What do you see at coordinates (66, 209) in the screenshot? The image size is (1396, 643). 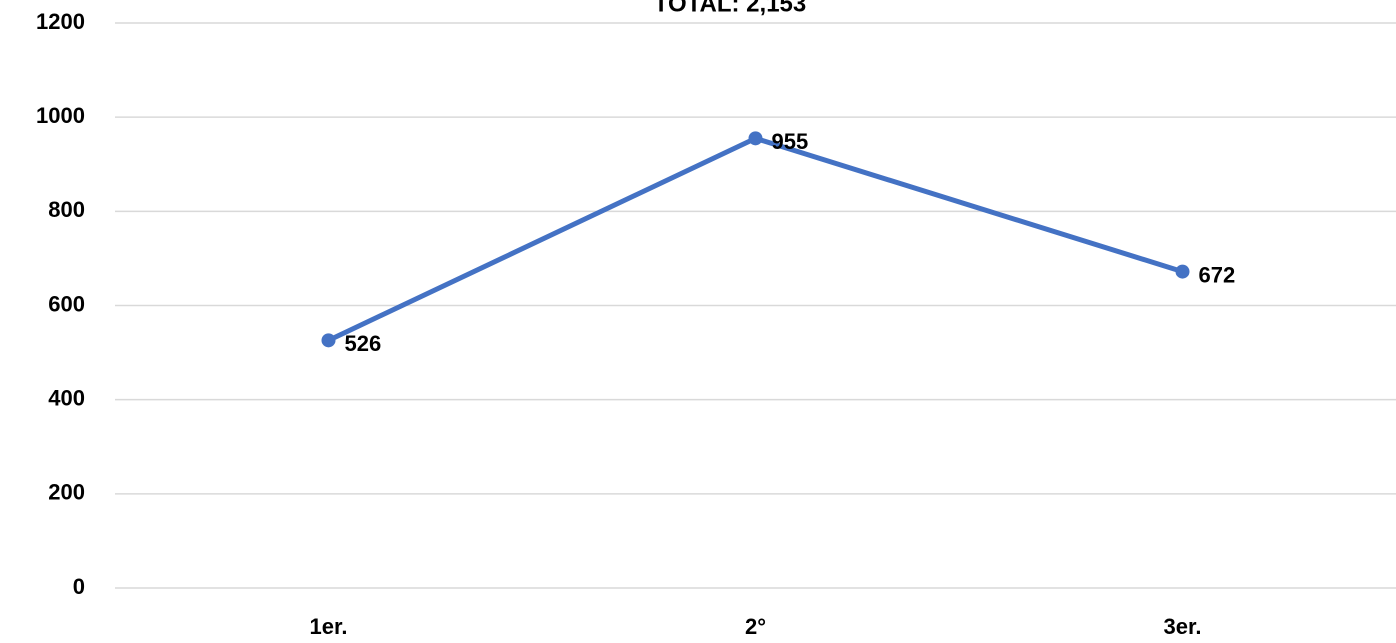 I see `y-tick-label: 800` at bounding box center [66, 209].